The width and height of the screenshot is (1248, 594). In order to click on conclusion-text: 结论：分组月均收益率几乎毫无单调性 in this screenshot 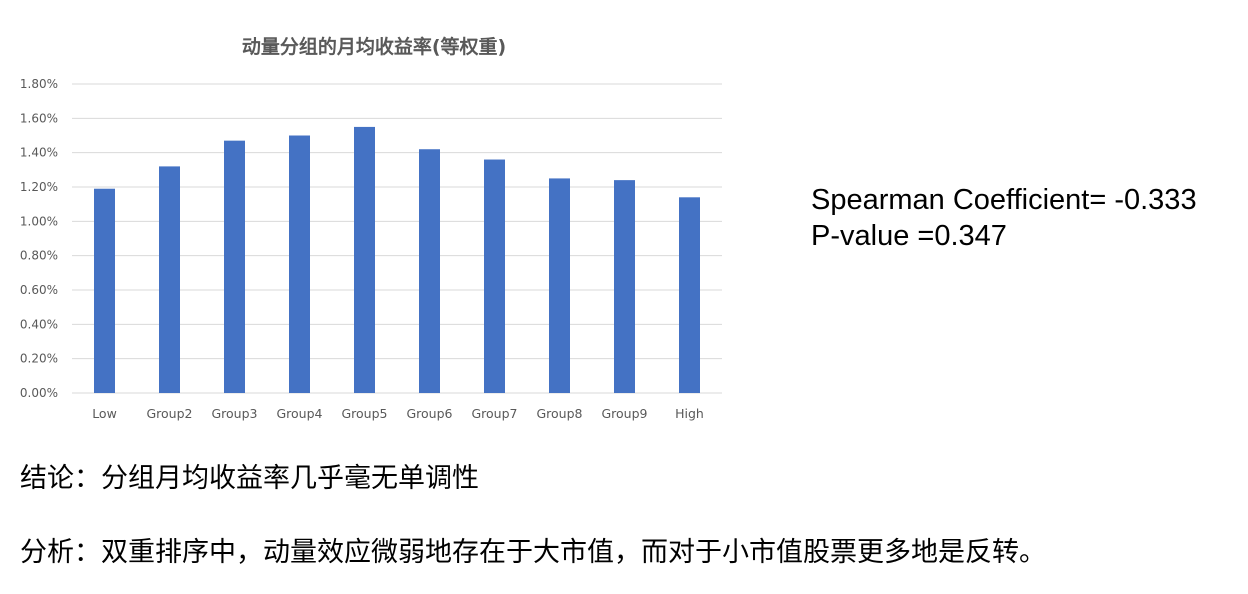, I will do `click(249, 478)`.